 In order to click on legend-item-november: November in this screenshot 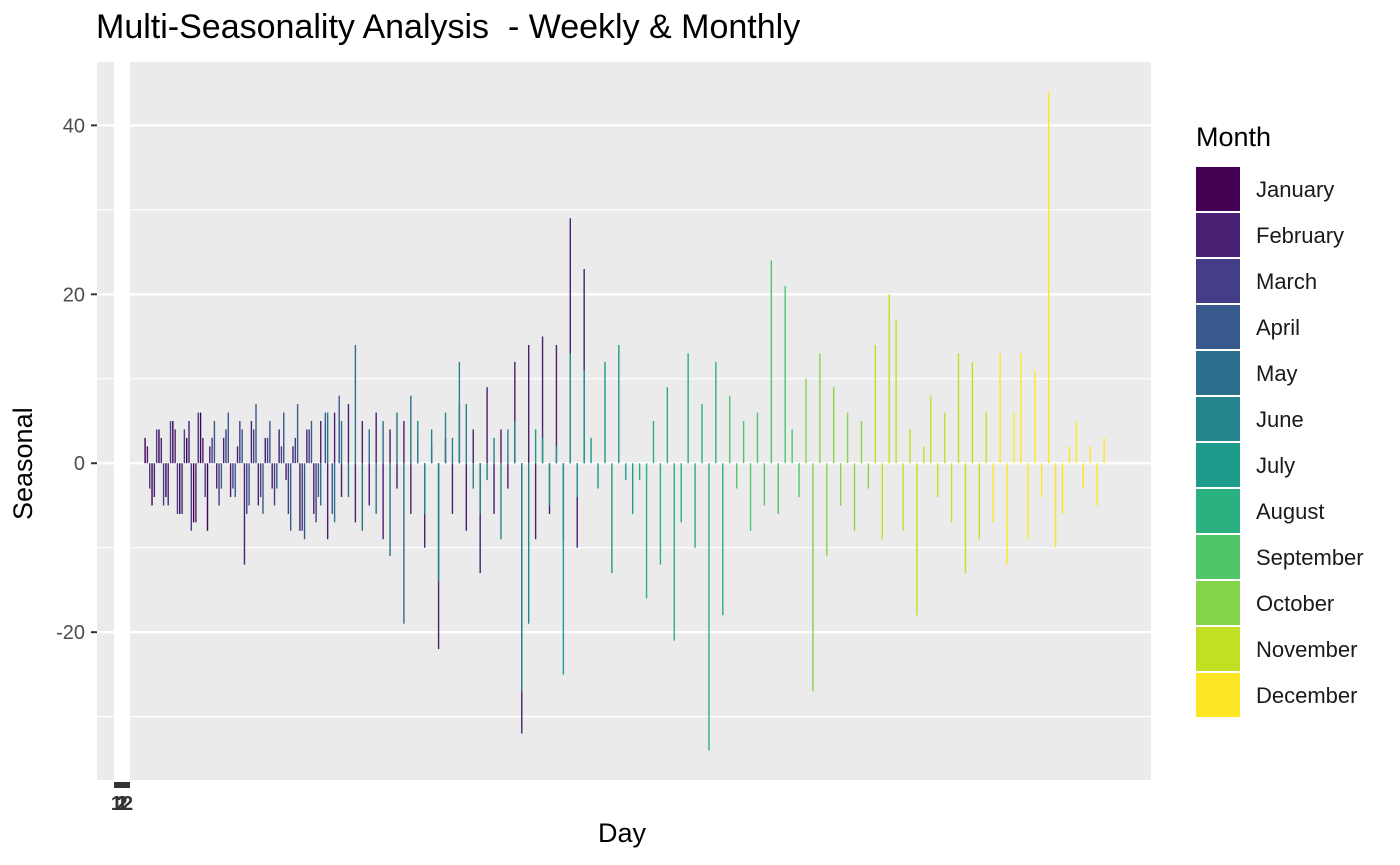, I will do `click(1296, 649)`.